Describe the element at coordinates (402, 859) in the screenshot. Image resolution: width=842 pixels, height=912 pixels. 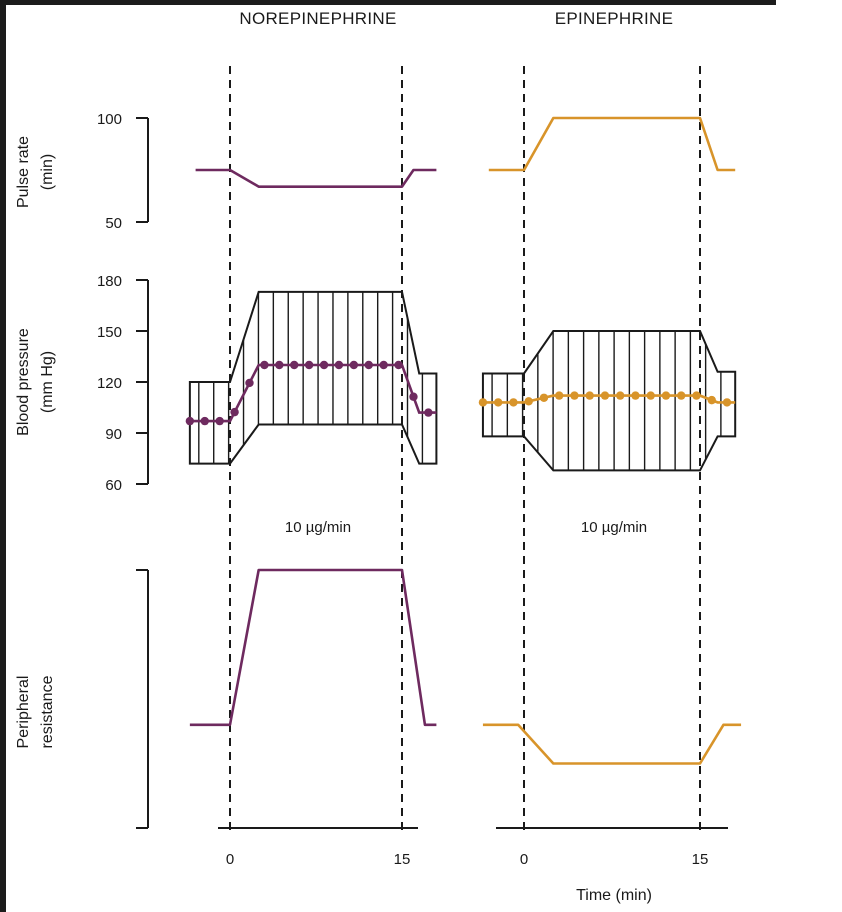
I see `x-tick-label-ne-15: 15` at that location.